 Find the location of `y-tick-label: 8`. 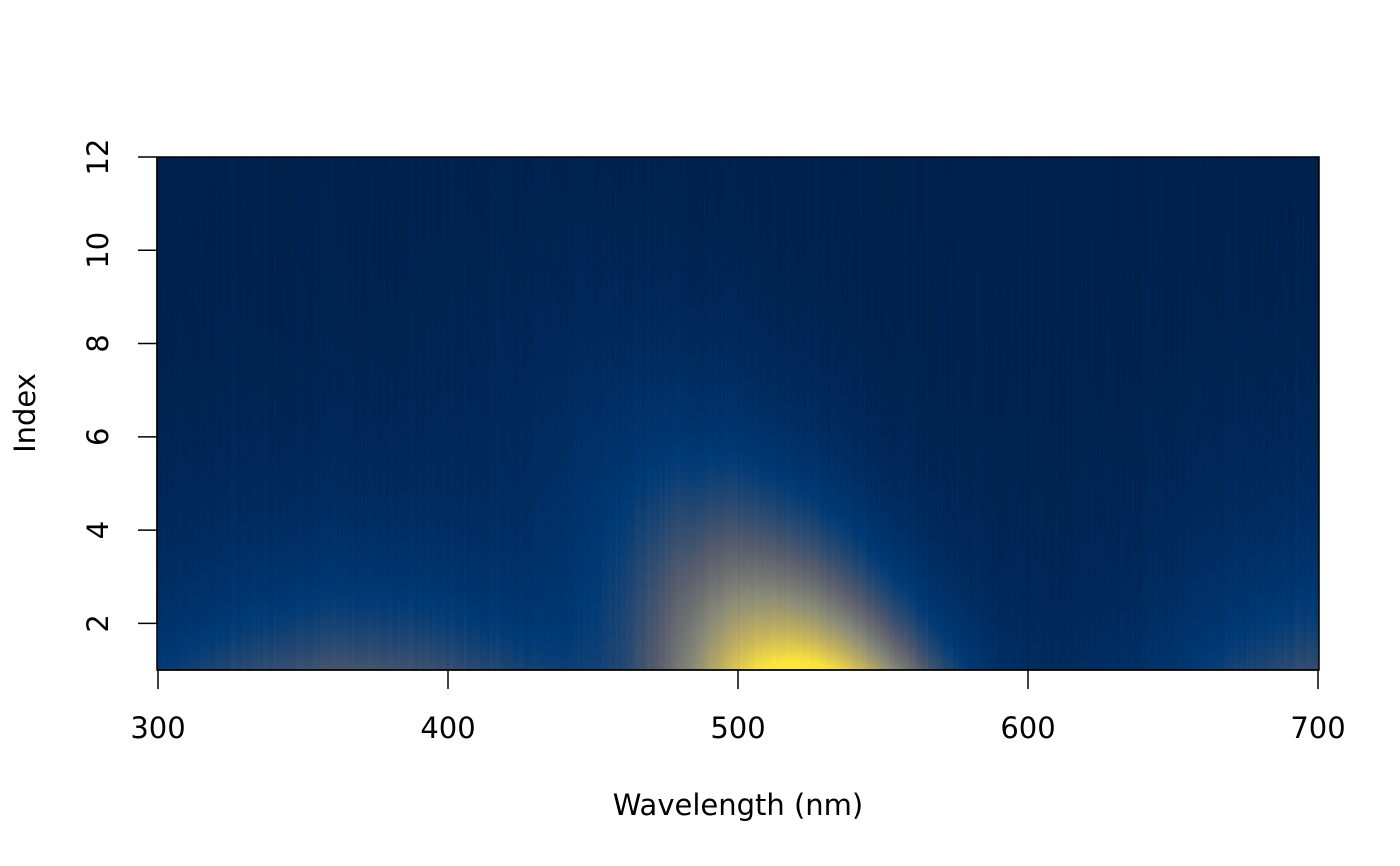

y-tick-label: 8 is located at coordinates (98, 343).